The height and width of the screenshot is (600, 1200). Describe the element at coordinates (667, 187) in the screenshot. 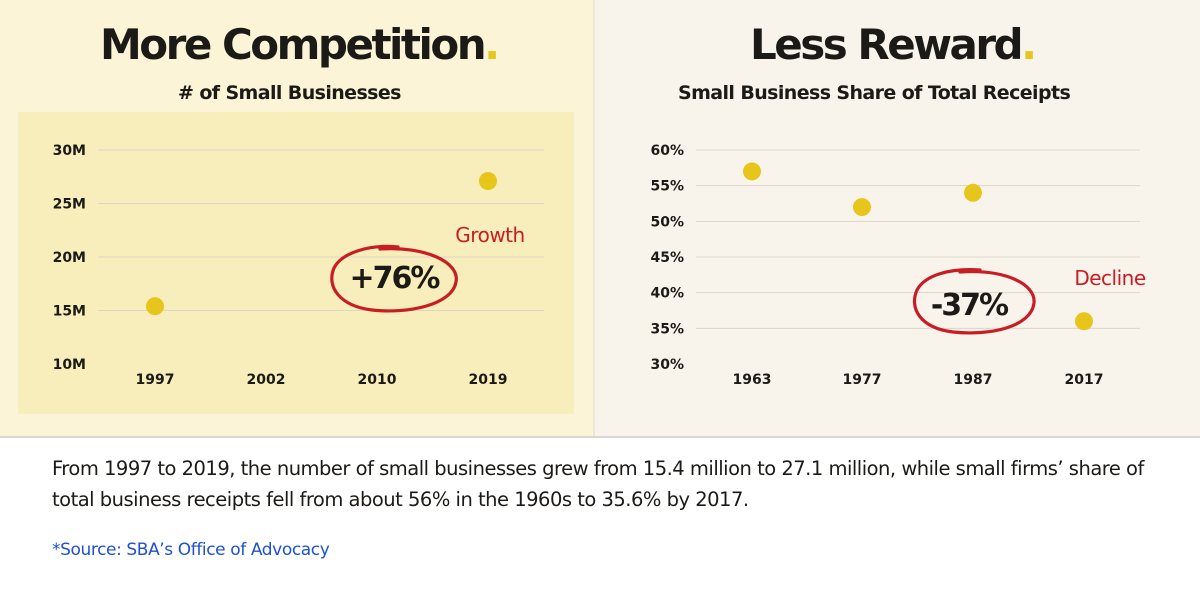

I see `right-y-tick-label: 55%` at that location.